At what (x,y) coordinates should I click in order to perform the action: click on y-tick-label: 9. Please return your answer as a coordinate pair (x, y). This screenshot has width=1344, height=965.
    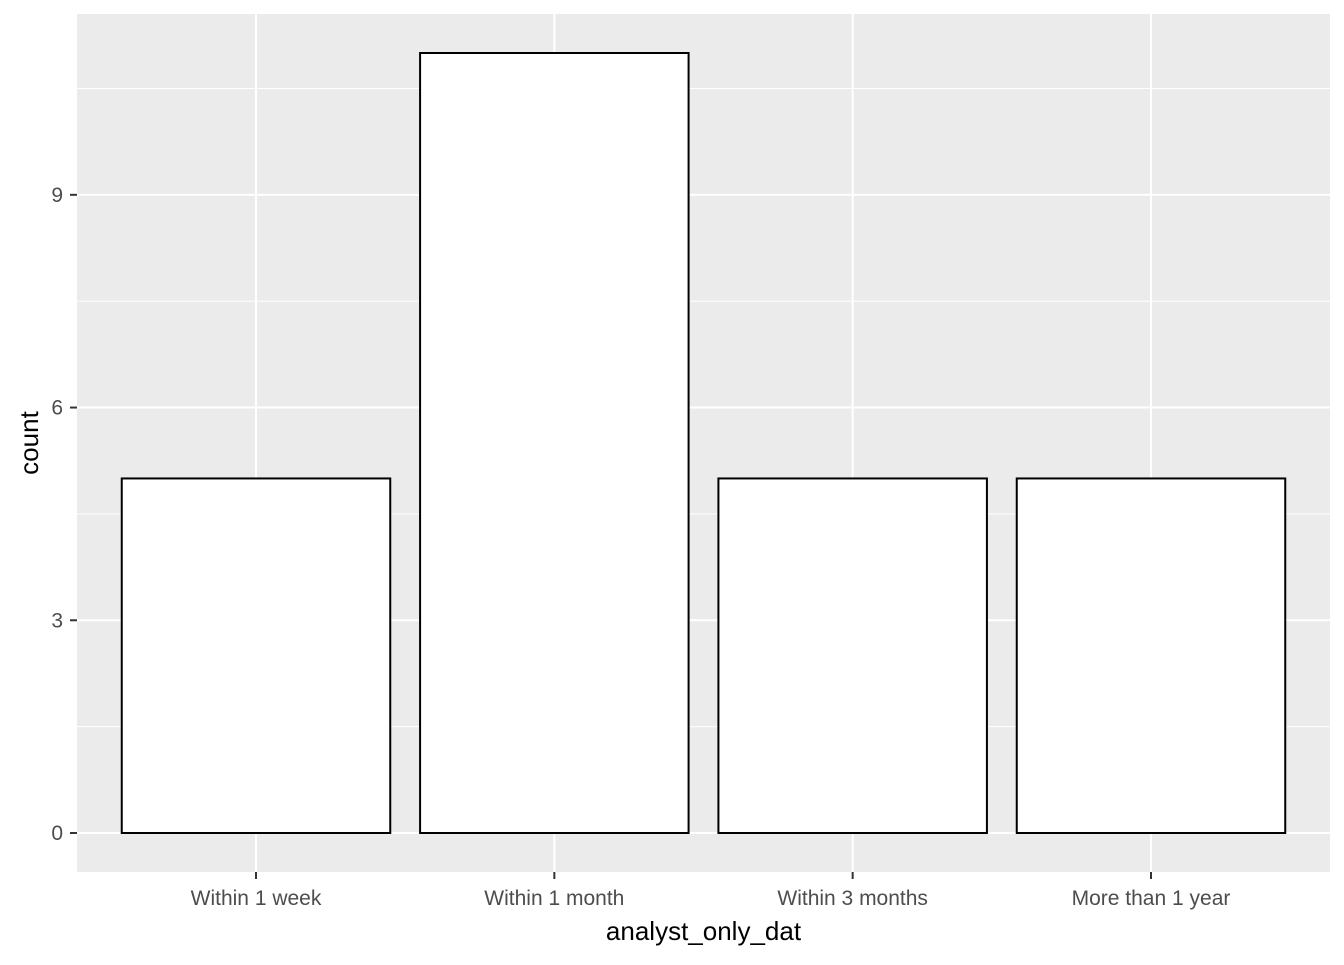
    Looking at the image, I should click on (57, 195).